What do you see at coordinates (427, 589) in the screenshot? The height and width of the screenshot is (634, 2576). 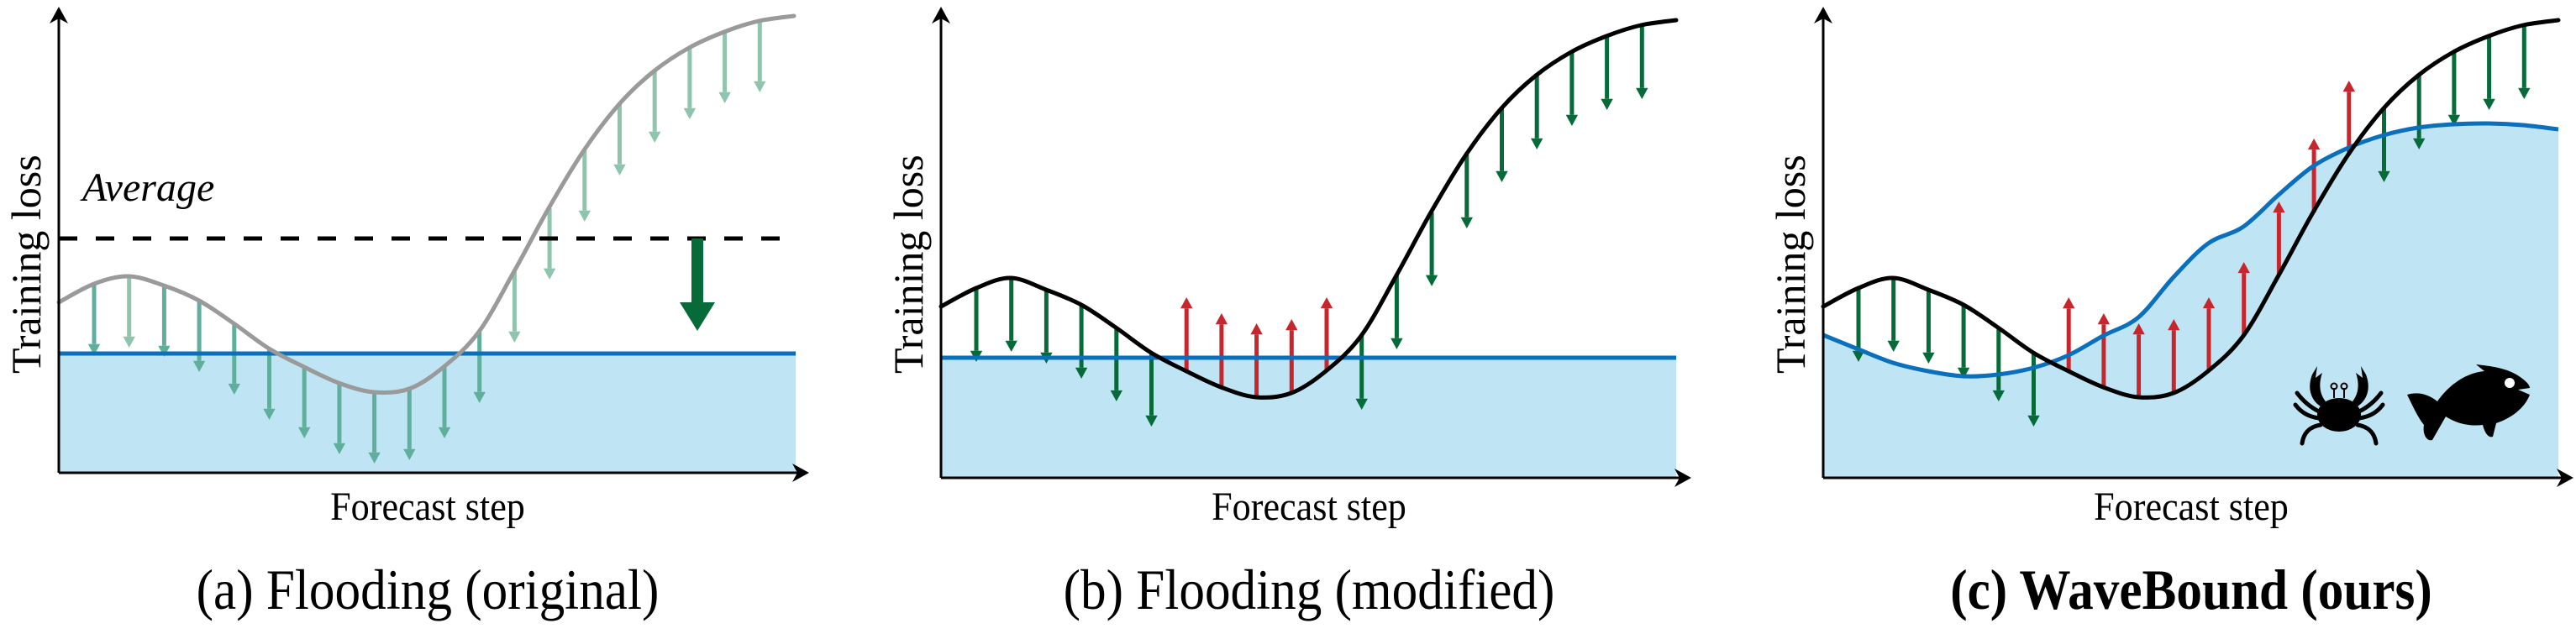 I see `panel-caption: (a) Flooding (original)` at bounding box center [427, 589].